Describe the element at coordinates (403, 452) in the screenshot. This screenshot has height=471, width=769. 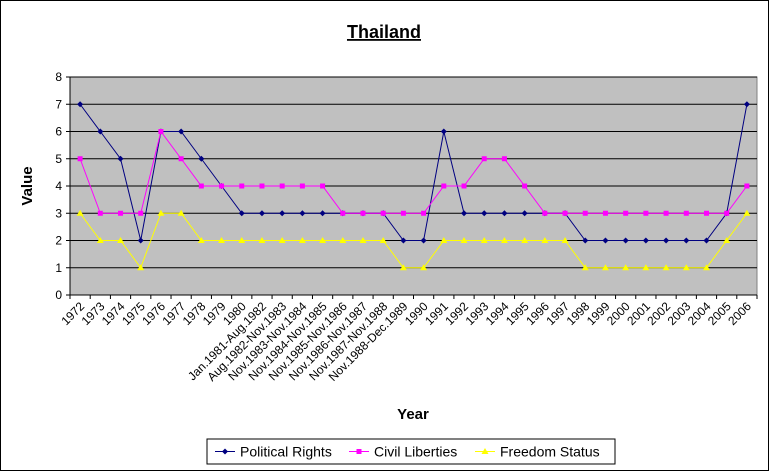
I see `legend-item-1: Civil Liberties` at that location.